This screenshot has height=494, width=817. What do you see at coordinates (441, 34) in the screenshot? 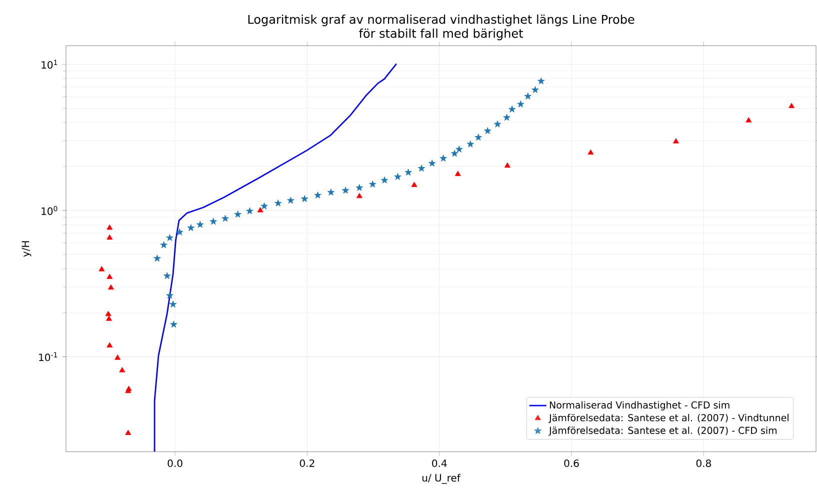
I see `chart-subtitle: för stabilt fall med bärighet` at bounding box center [441, 34].